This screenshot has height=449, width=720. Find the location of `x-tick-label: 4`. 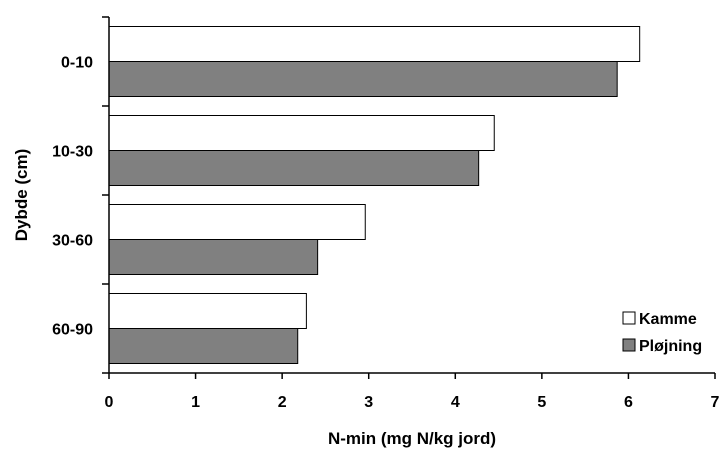

x-tick-label: 4 is located at coordinates (455, 402).